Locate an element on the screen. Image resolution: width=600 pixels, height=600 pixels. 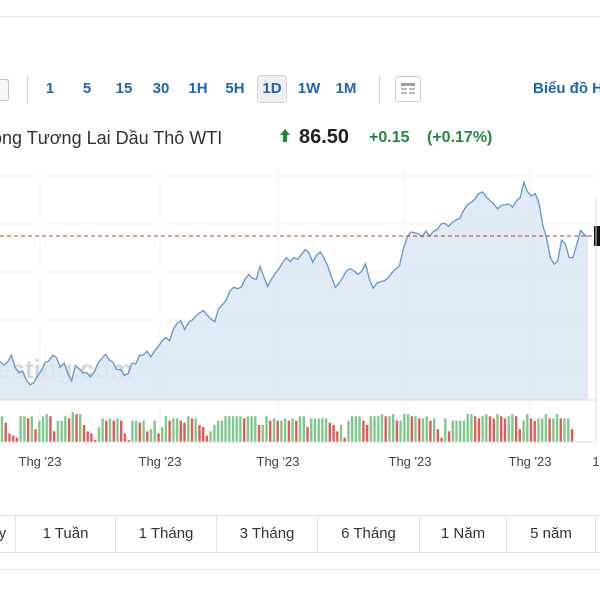
range-1-year-button: 1 Năm is located at coordinates (463, 534).